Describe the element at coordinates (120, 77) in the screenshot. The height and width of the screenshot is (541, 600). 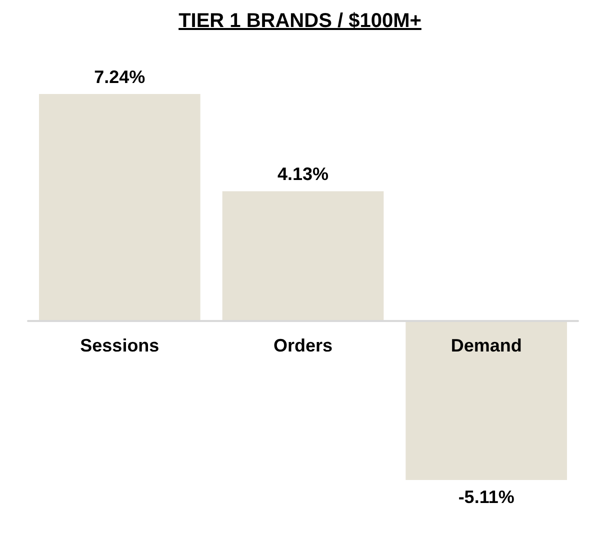
I see `data-label: 7.24%` at that location.